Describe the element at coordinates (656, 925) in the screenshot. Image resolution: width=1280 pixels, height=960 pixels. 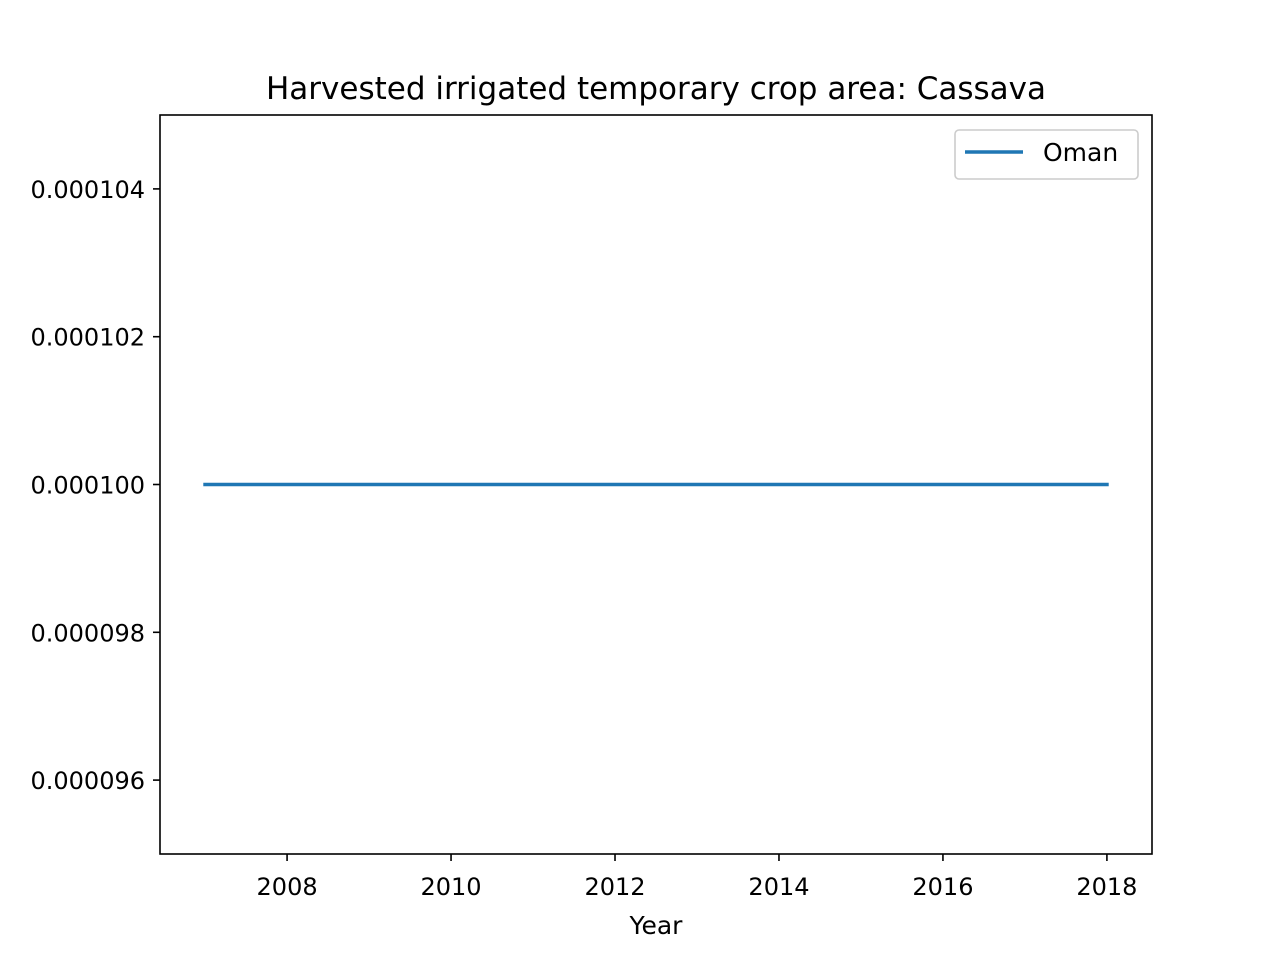
I see `x-axis-label: Year` at that location.